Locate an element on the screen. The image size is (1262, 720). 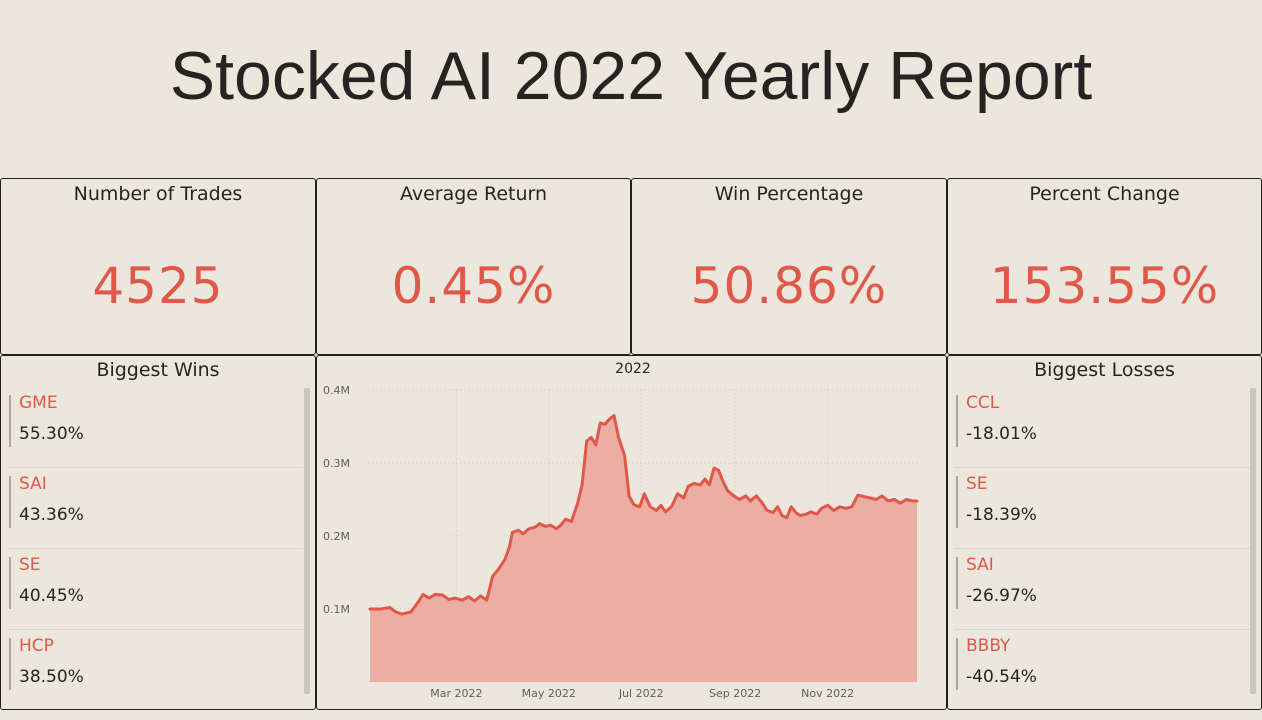
list-item: SE 40.45% is located at coordinates (155, 589).